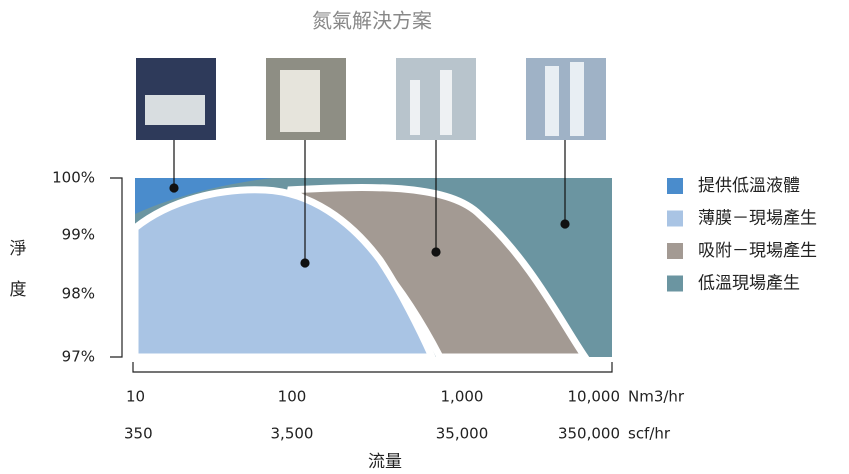  Describe the element at coordinates (649, 434) in the screenshot. I see `x-unit: scf/hr` at that location.